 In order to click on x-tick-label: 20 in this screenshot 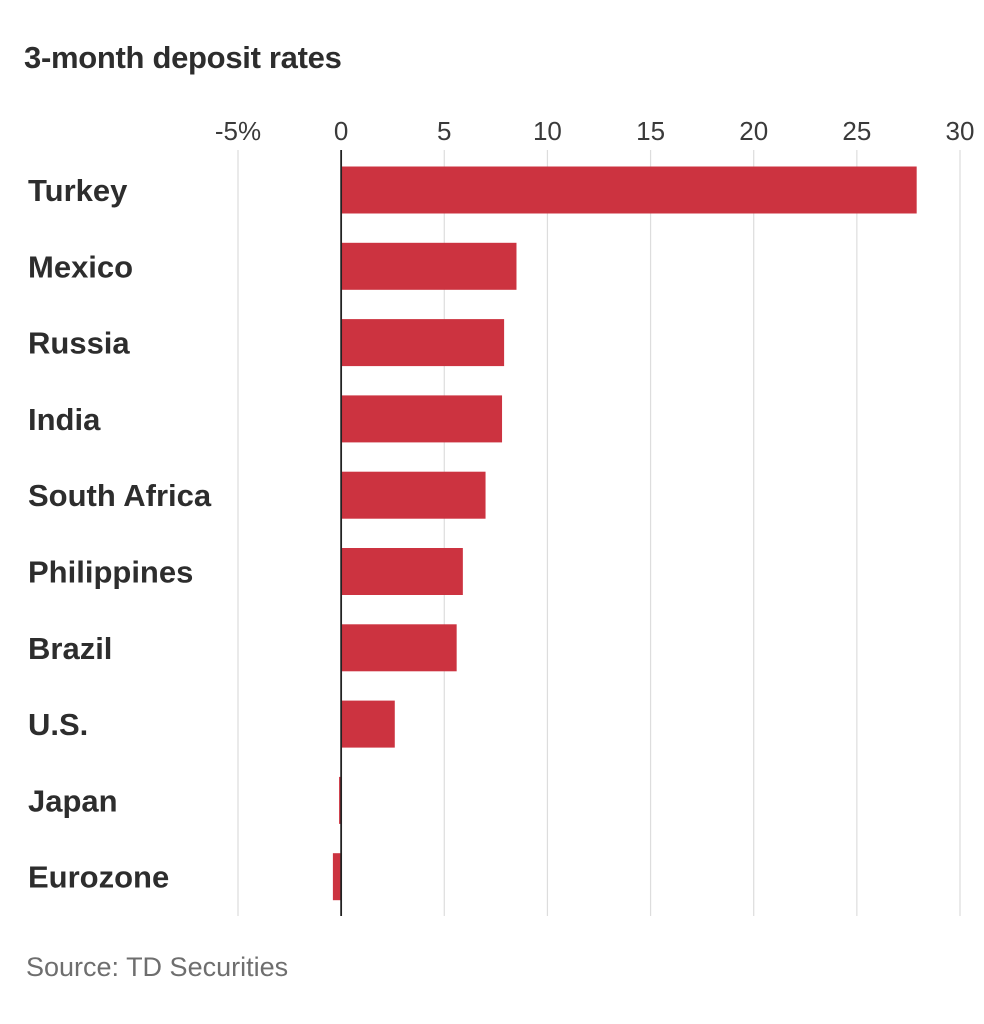, I will do `click(753, 131)`.